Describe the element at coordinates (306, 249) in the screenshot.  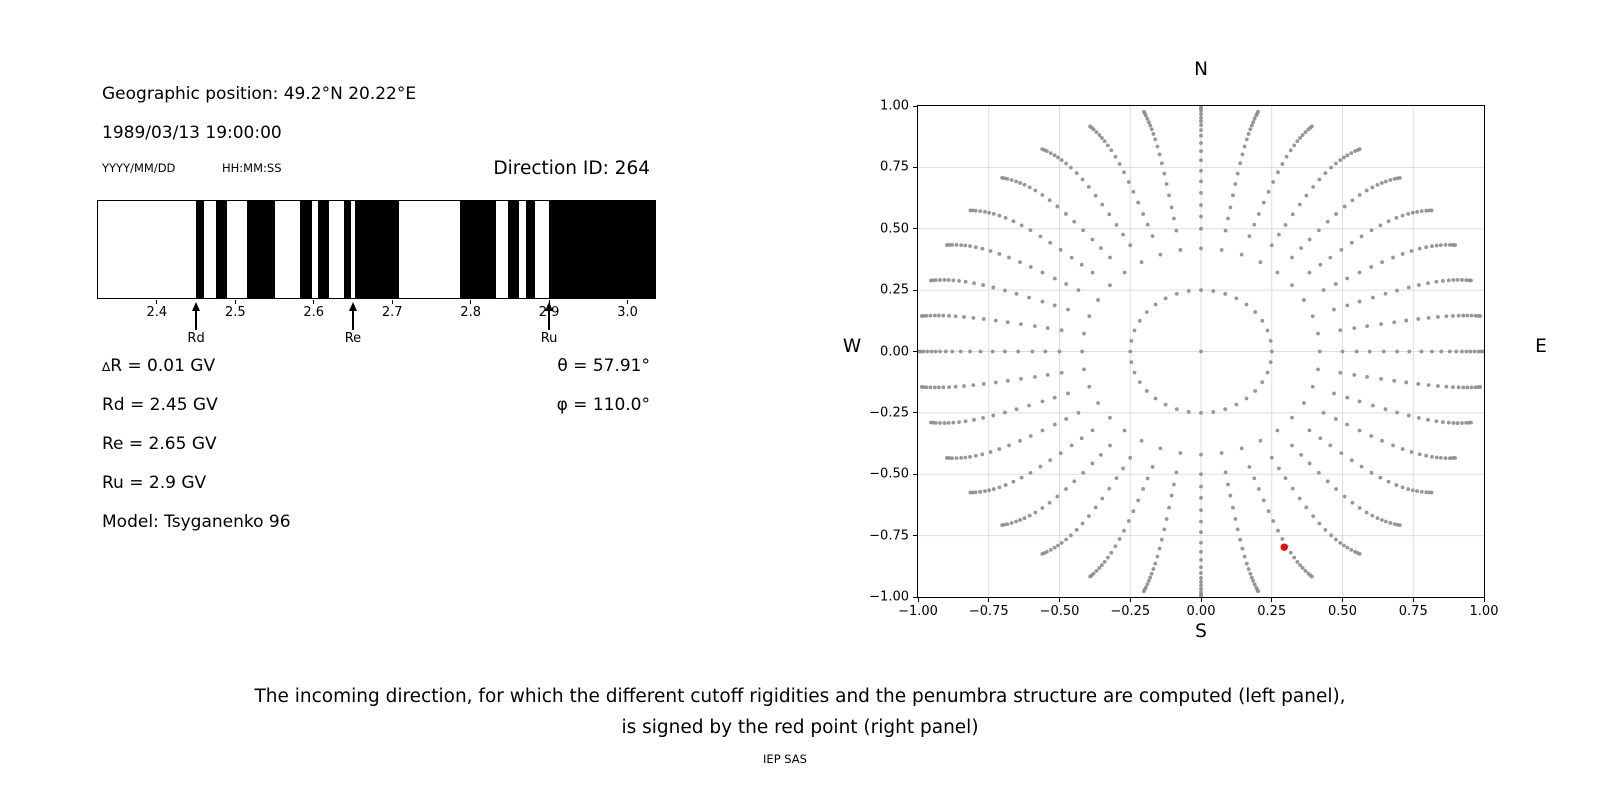
I see `penumbra-allowed-band` at that location.